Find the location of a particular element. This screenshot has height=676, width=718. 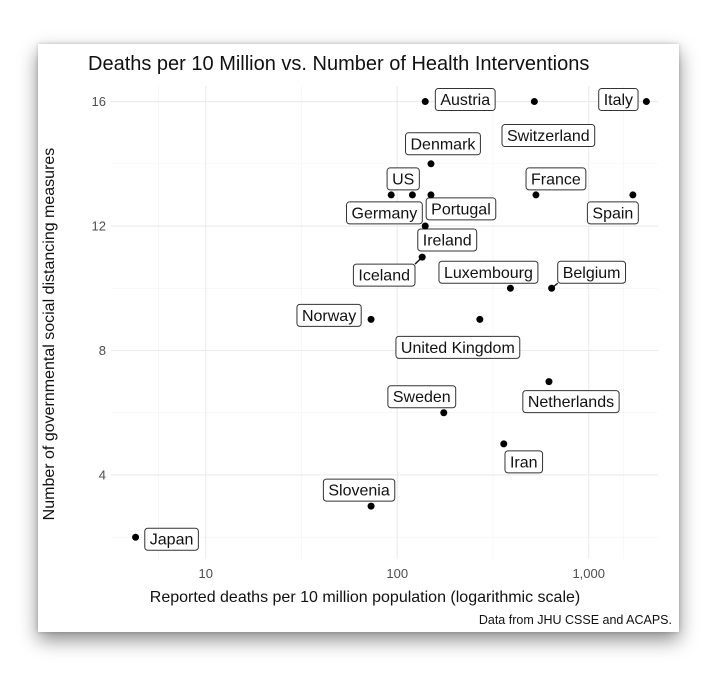

x-tick-label: 10 is located at coordinates (206, 573).